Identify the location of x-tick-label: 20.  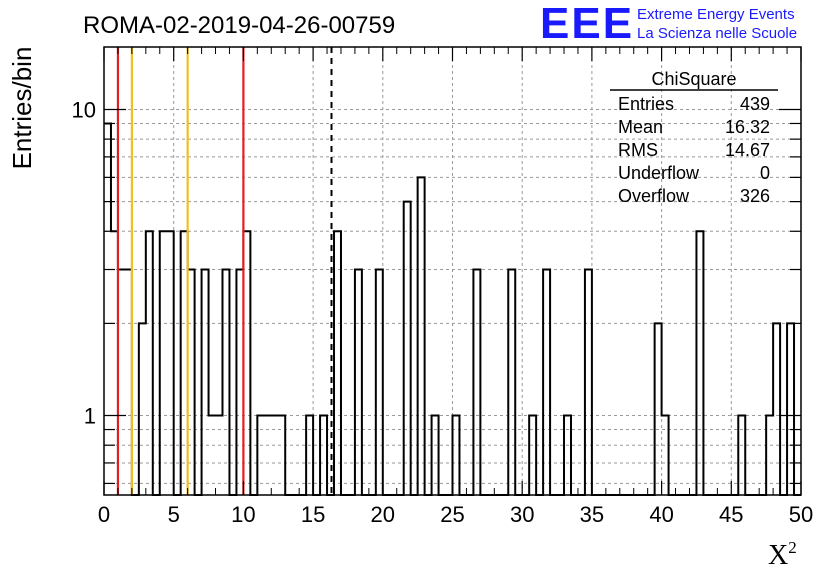
(383, 514).